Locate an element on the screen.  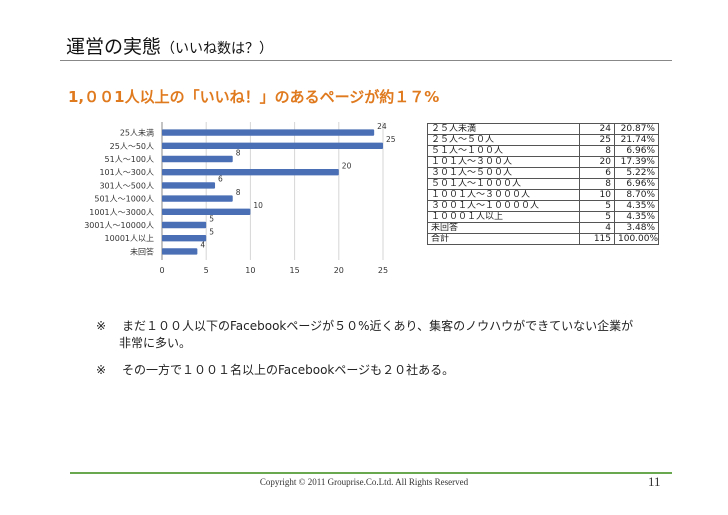
table-row: ２５人未満 24 20.87% is located at coordinates (543, 129).